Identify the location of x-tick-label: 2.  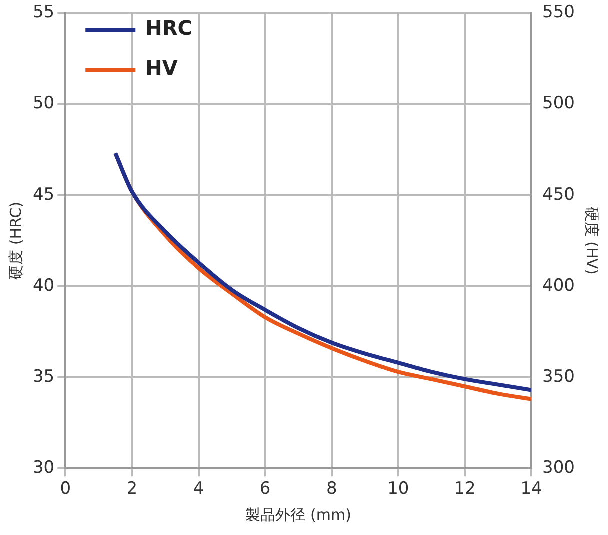
(132, 489).